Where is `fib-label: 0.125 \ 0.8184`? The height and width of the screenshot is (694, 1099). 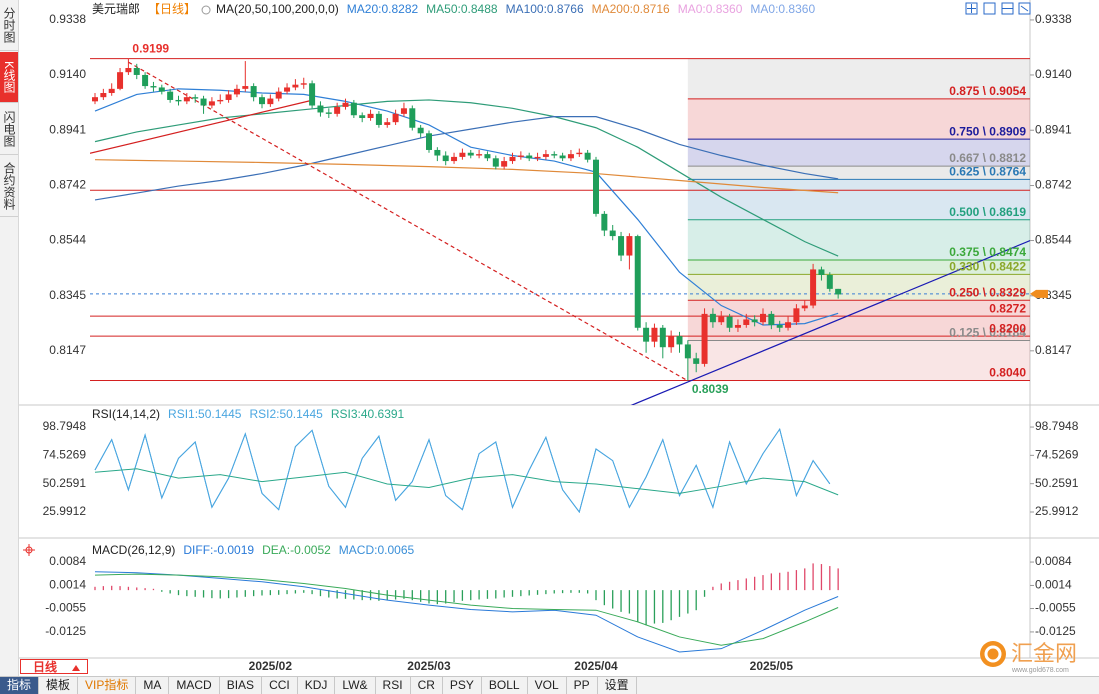
fib-label: 0.125 \ 0.8184 is located at coordinates (987, 333).